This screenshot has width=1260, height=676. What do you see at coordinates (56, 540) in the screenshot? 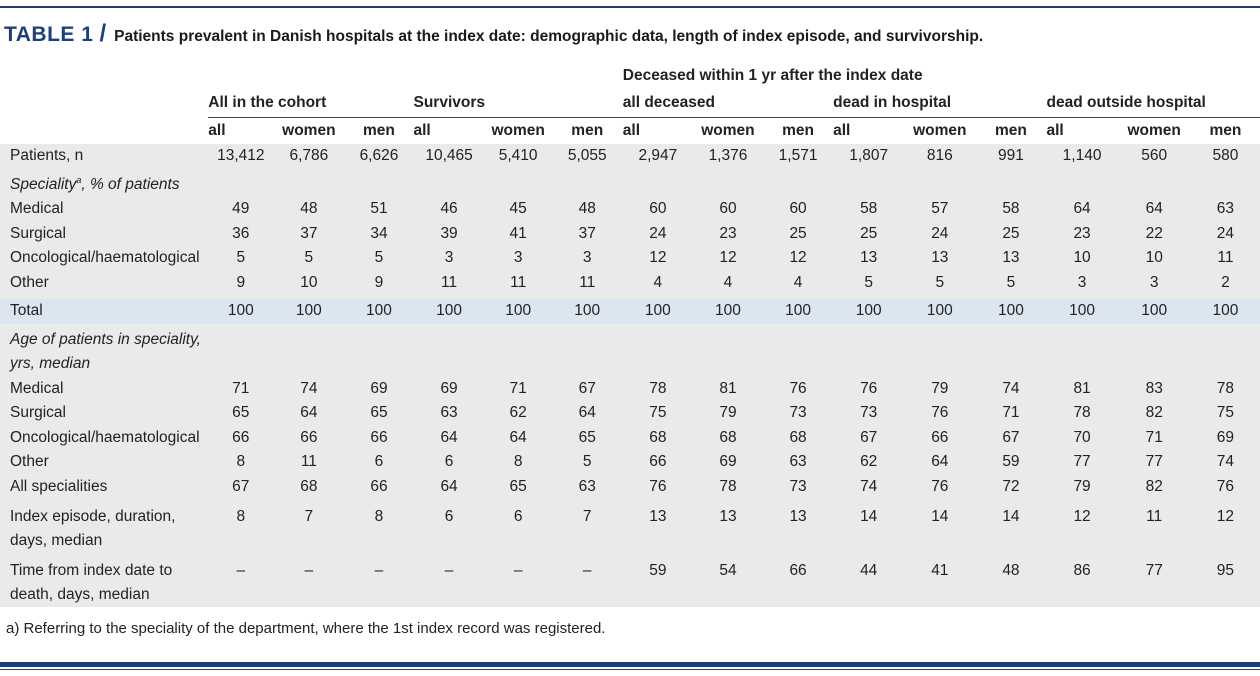
I see `row-label-line2: days, median` at bounding box center [56, 540].